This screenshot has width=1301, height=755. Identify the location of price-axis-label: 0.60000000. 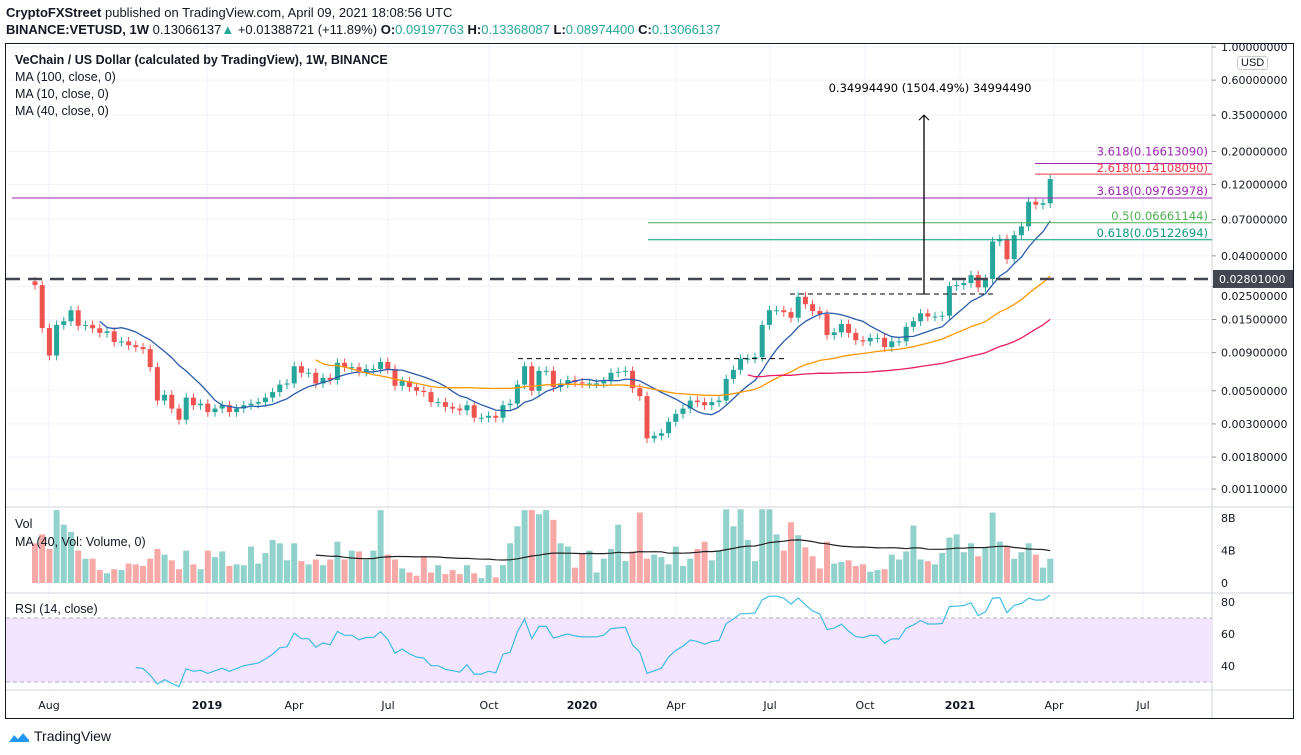
(1254, 80).